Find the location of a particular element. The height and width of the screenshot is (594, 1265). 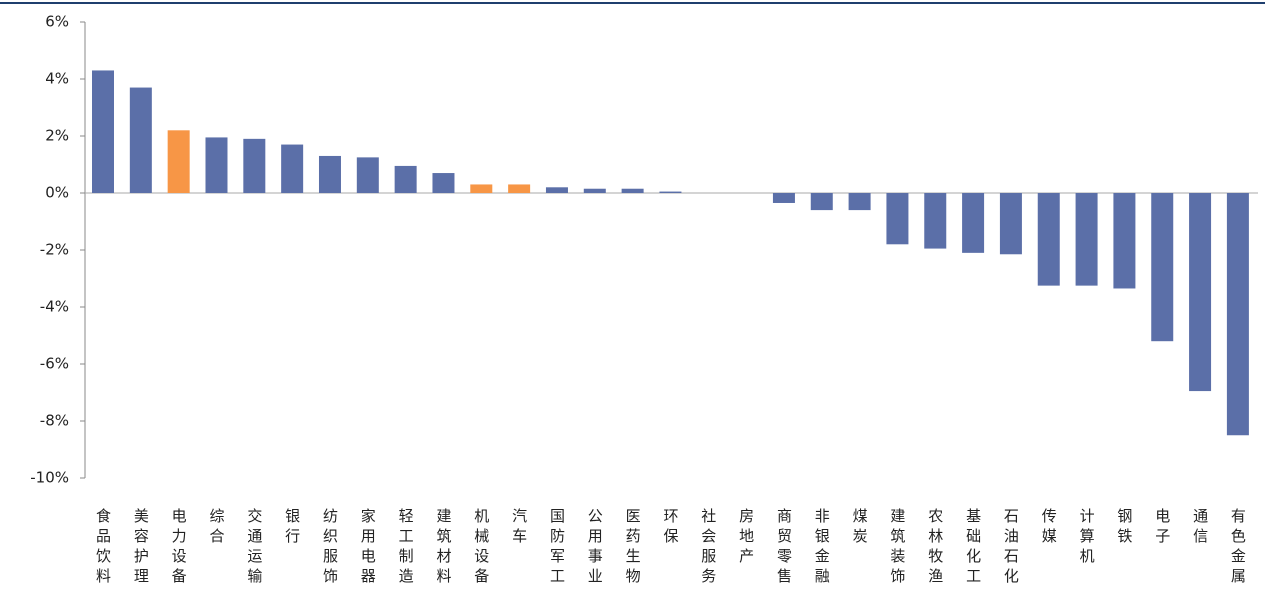

x-tick-label: 食品饮料 is located at coordinates (103, 548).